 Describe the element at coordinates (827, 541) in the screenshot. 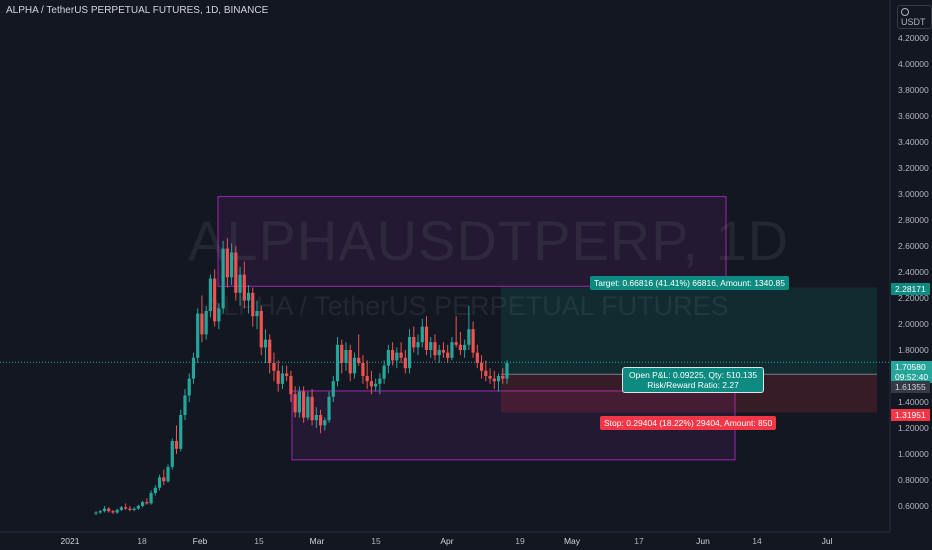

I see `time-tick-label: Jul` at that location.